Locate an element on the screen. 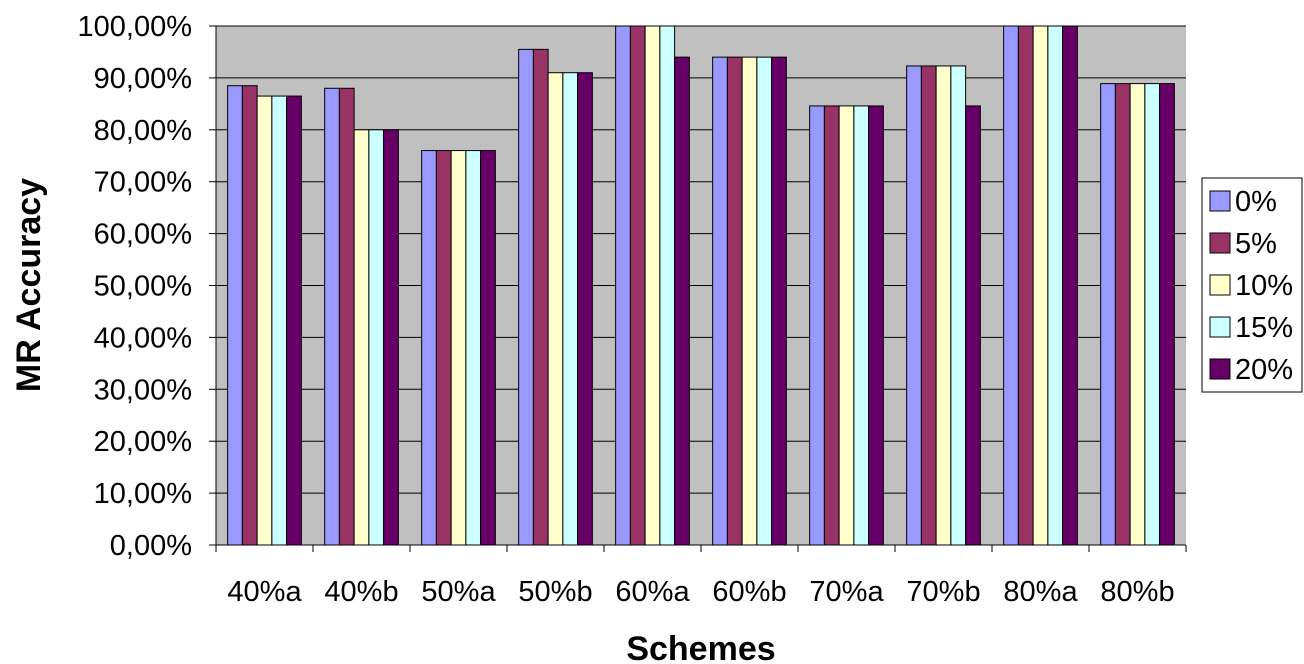  legend-label: 15% is located at coordinates (1264, 328).